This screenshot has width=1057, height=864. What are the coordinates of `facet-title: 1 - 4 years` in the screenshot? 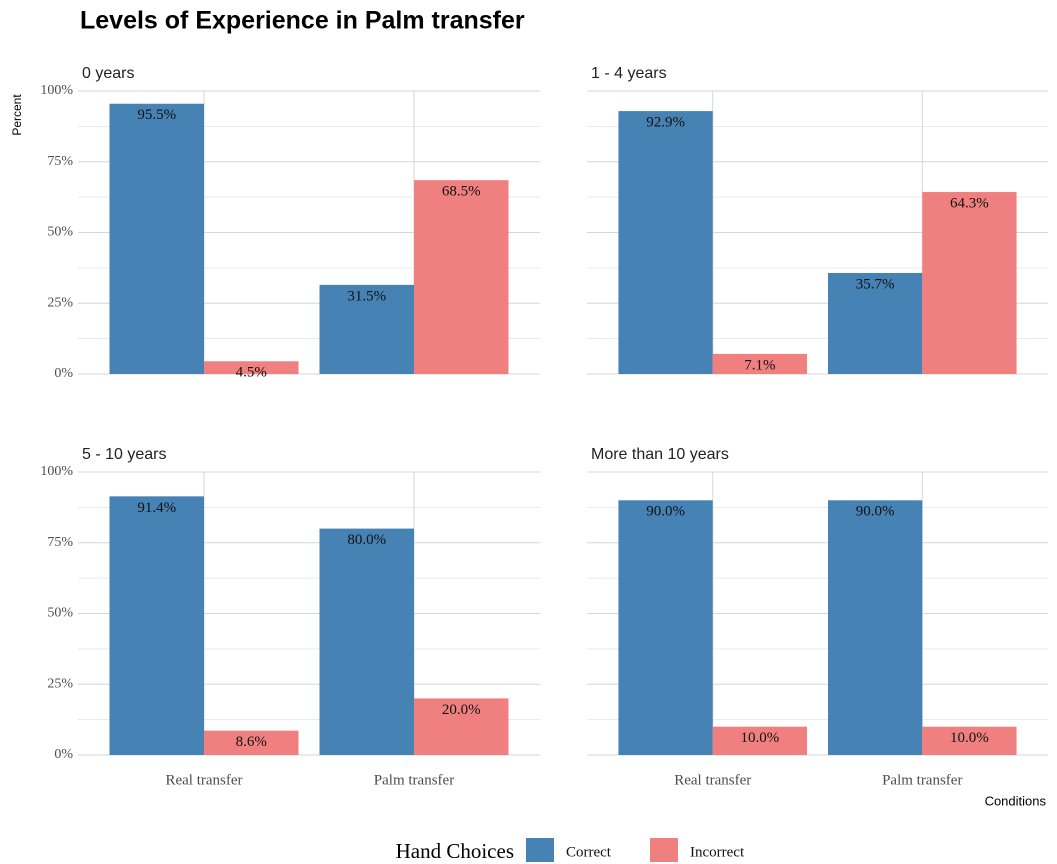 It's located at (629, 73).